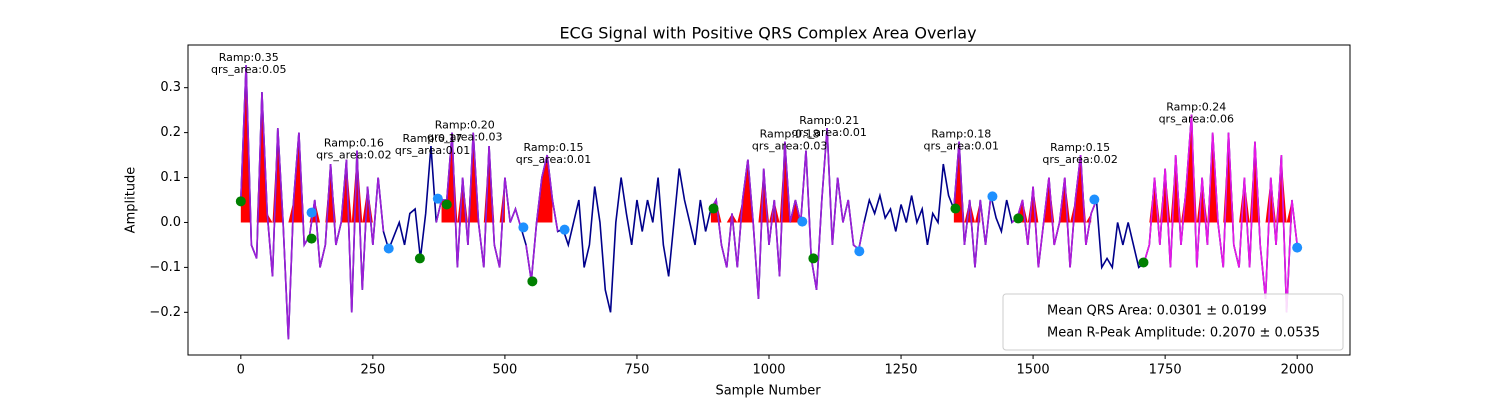  Describe the element at coordinates (465, 125) in the screenshot. I see `ramp-annotation: Ramp:0.20` at that location.